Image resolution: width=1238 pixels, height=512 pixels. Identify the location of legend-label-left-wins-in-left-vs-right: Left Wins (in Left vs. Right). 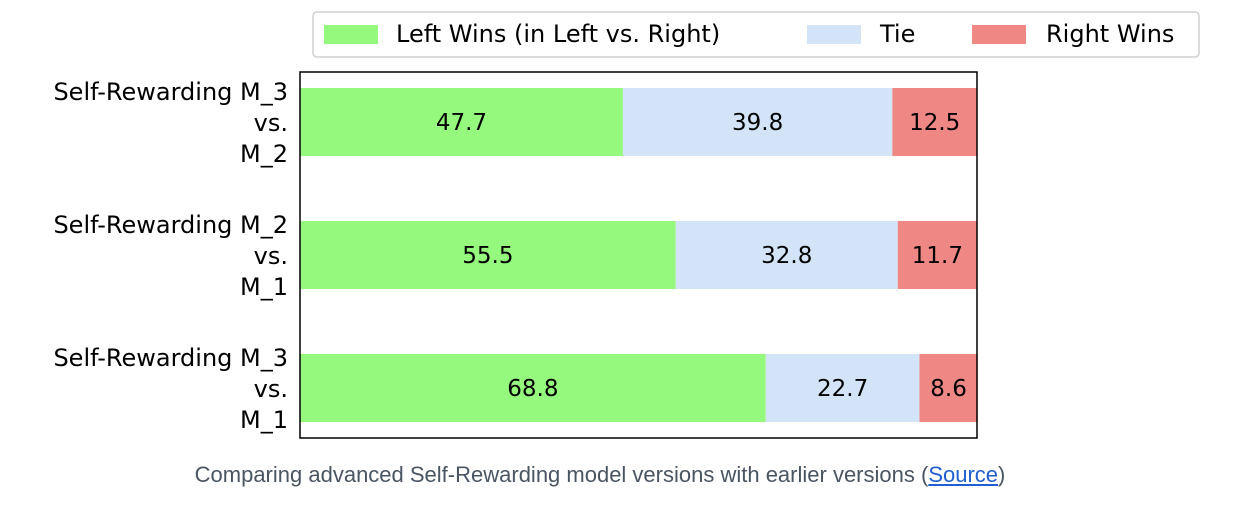
(558, 34).